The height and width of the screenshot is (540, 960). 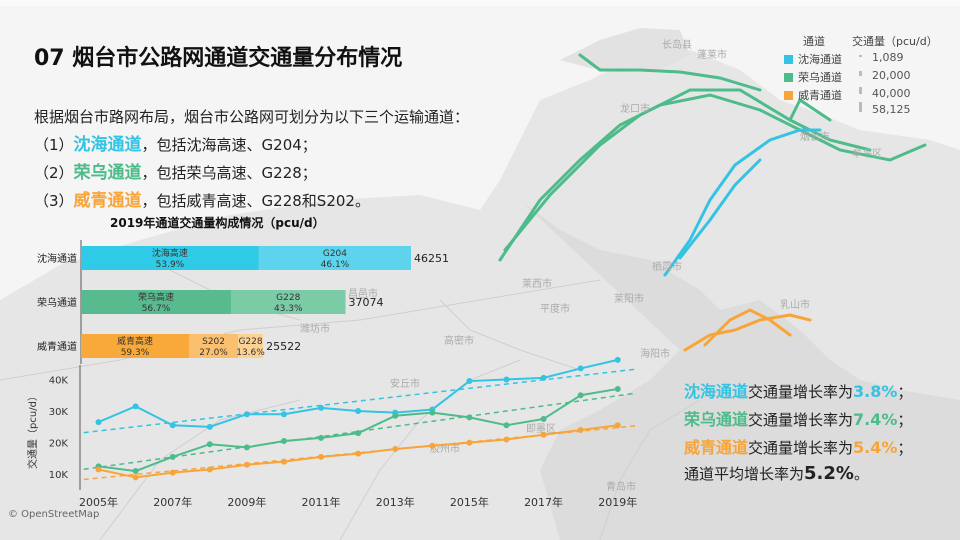 What do you see at coordinates (213, 342) in the screenshot?
I see `segment-name-label: S202` at bounding box center [213, 342].